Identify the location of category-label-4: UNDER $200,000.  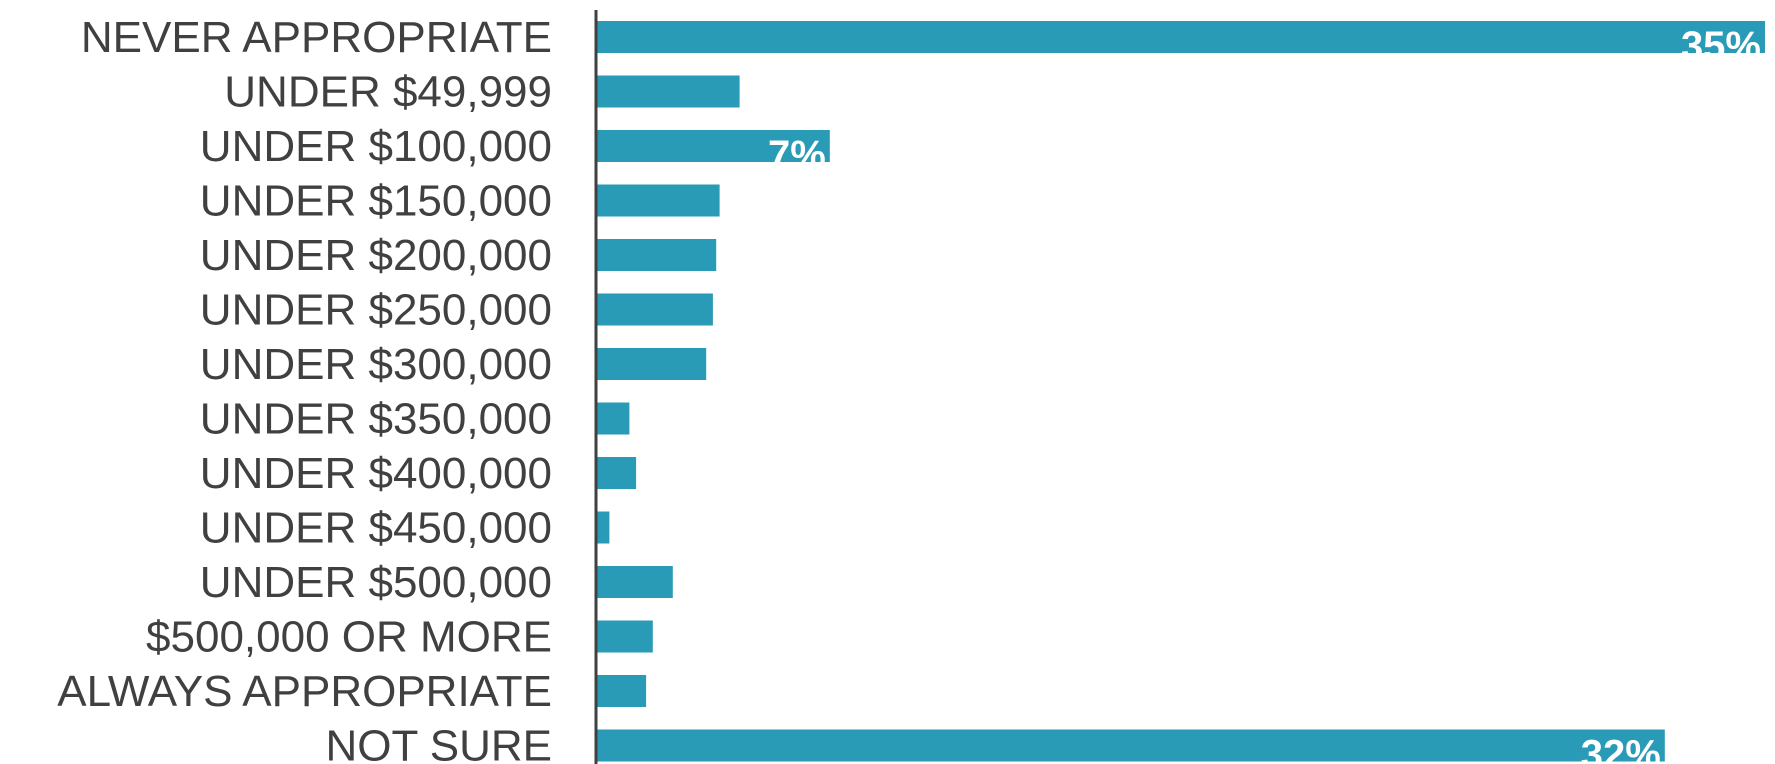
(376, 255).